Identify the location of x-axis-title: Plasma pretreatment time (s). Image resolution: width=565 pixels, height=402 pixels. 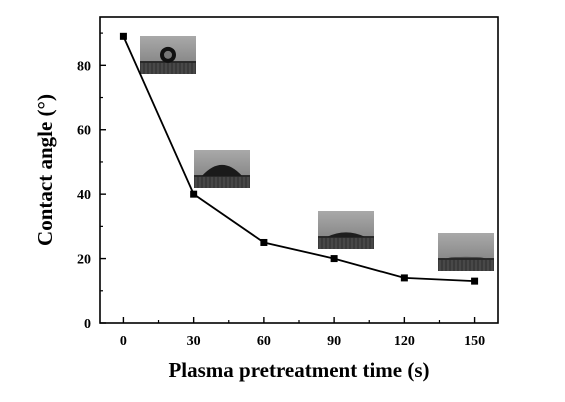
(298, 370).